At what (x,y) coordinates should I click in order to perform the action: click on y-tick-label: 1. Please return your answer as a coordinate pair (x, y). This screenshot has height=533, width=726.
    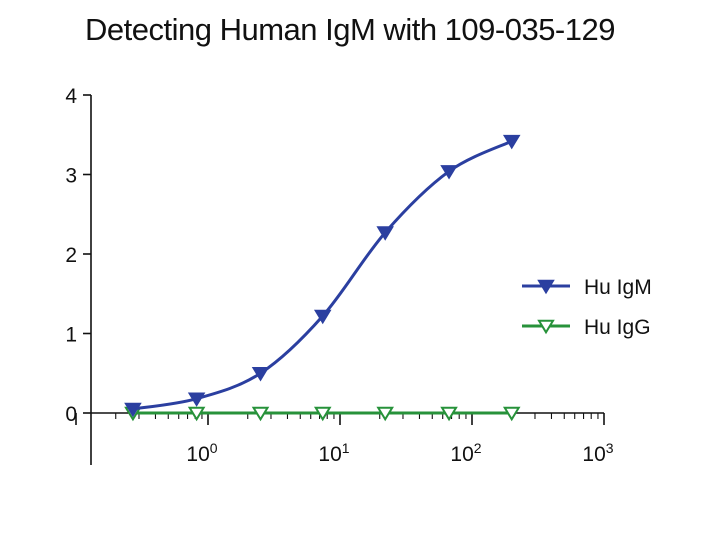
    Looking at the image, I should click on (71, 335).